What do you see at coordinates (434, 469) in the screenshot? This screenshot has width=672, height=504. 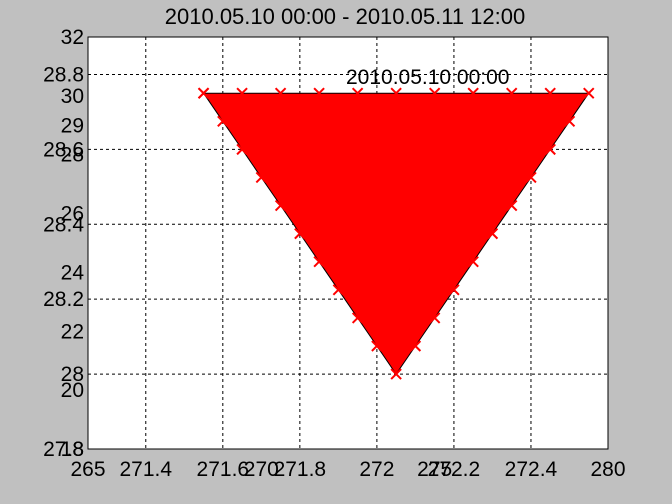 I see `x-tick-label: 275` at bounding box center [434, 469].